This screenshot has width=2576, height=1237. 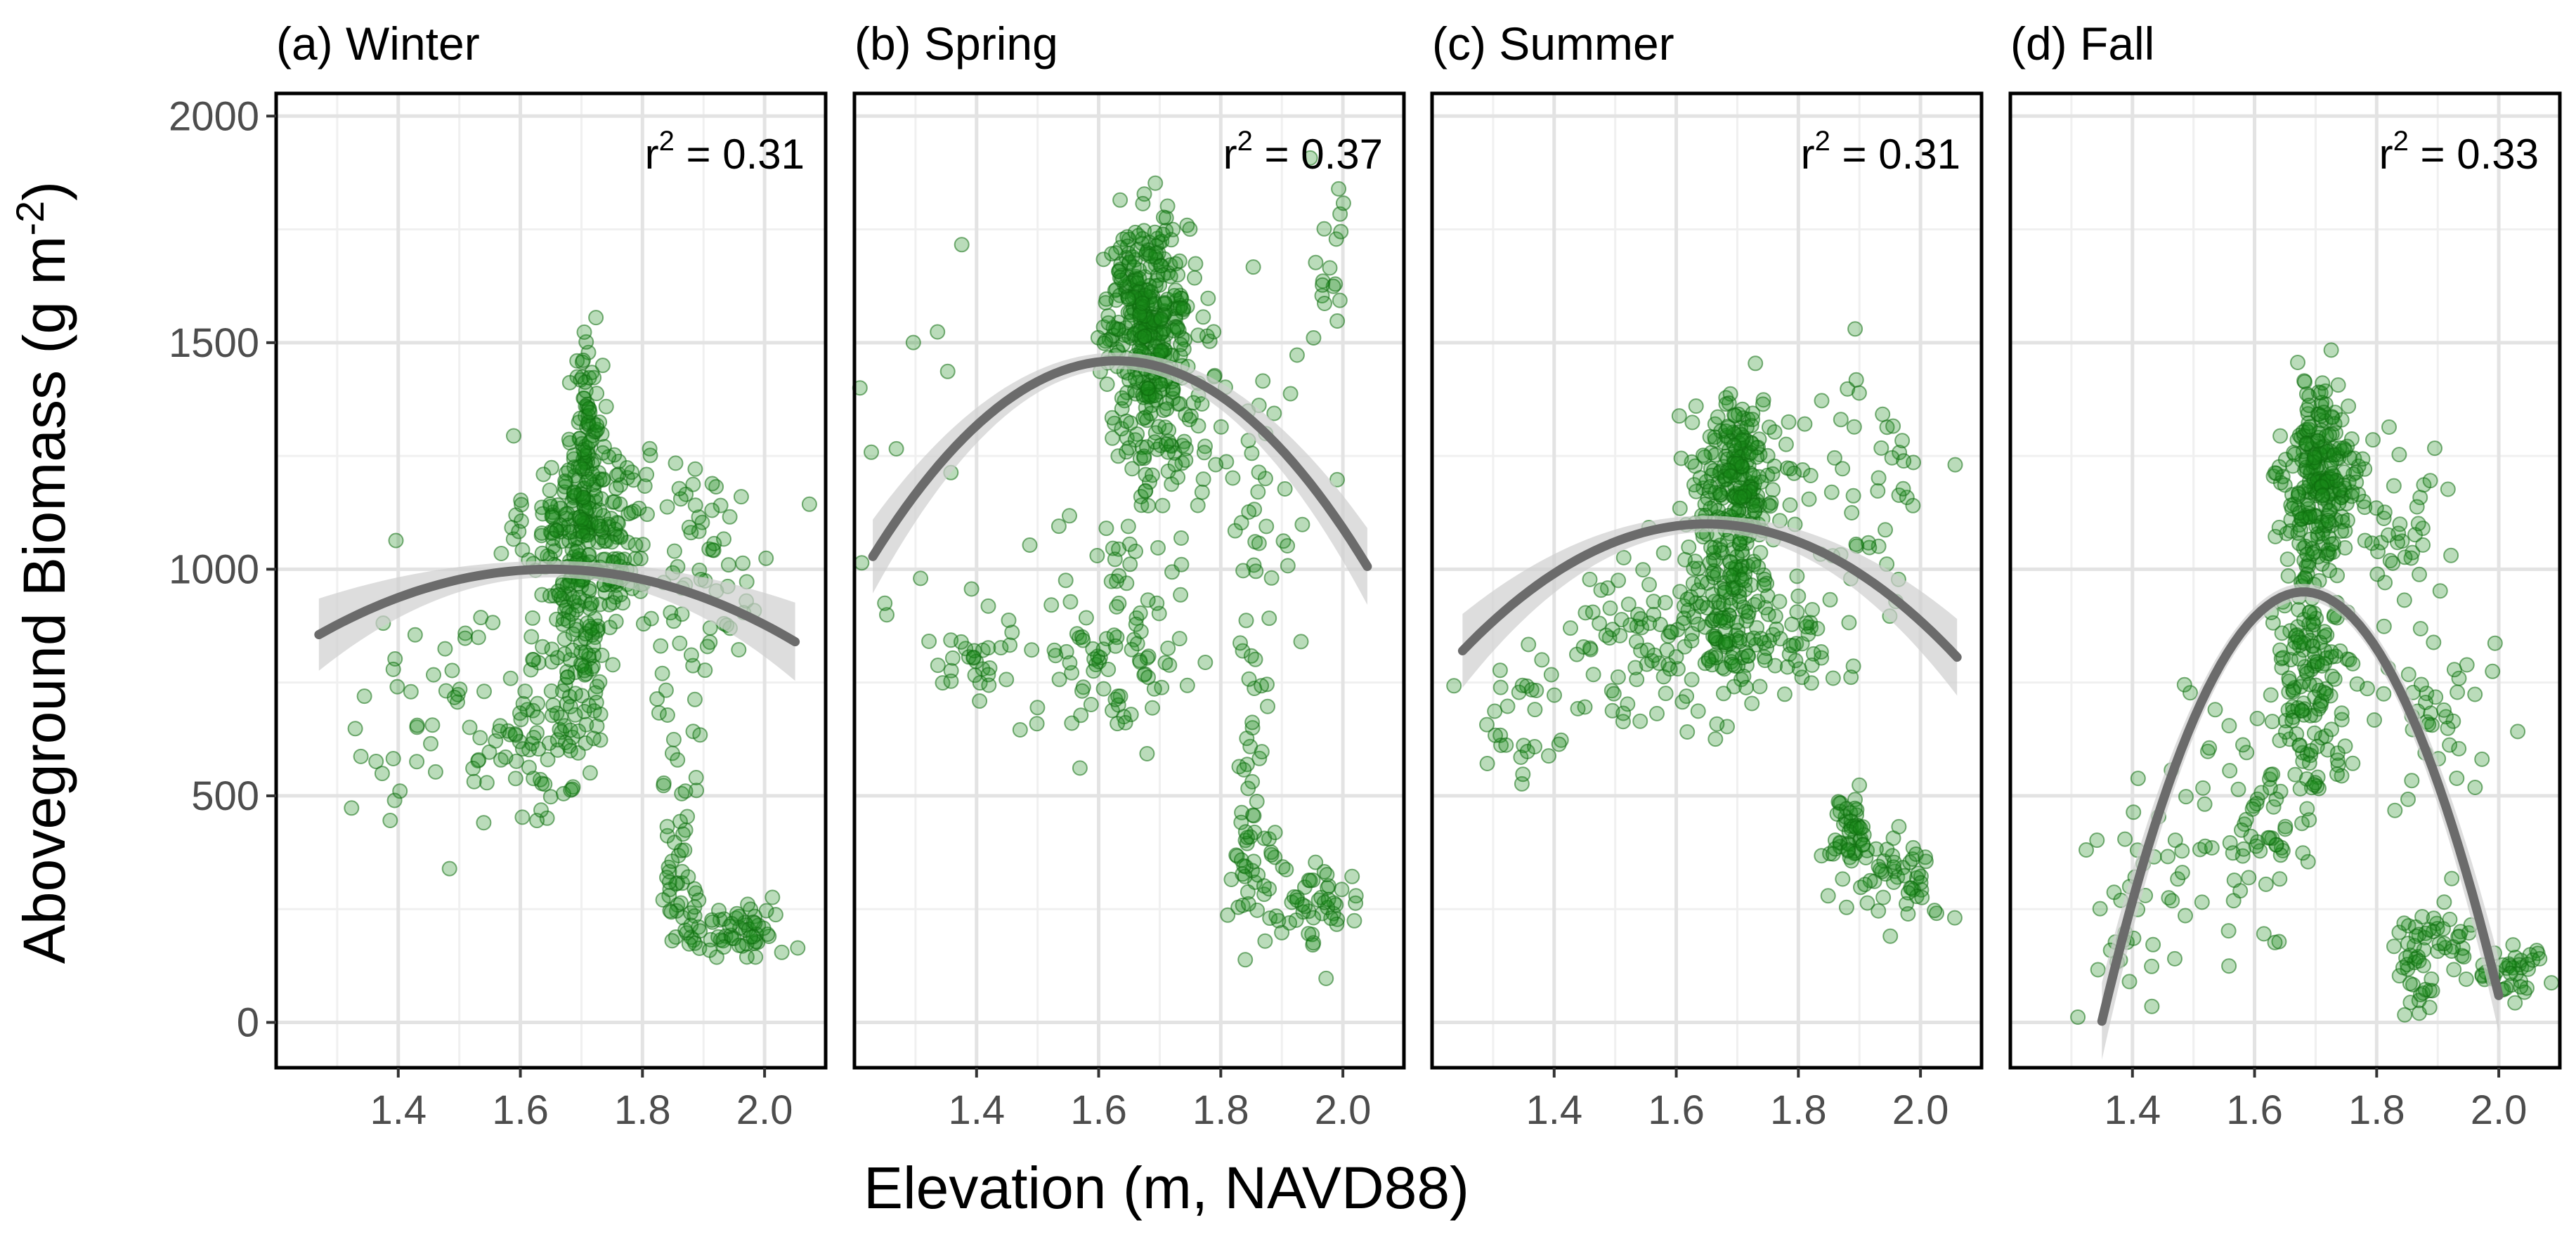 I want to click on x-tick-label: 1.6, so click(x=2254, y=1110).